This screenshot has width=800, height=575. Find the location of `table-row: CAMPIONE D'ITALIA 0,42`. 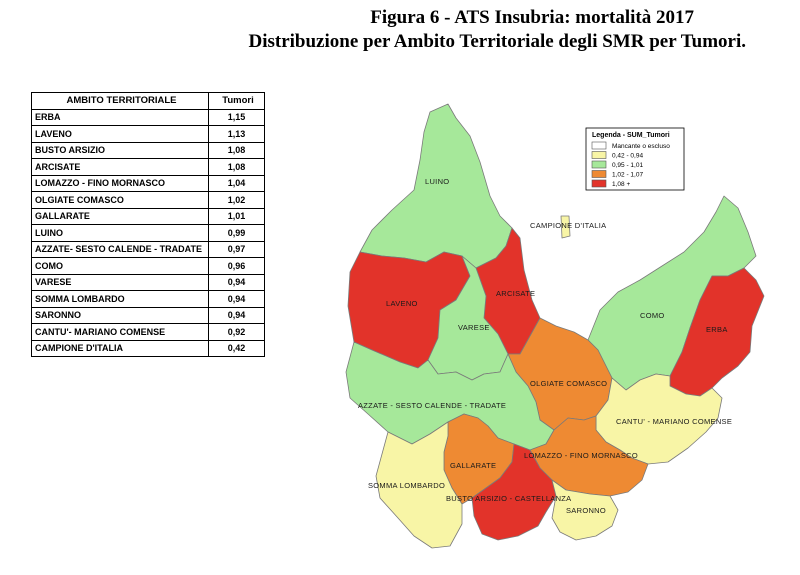

table-row: CAMPIONE D'ITALIA 0,42 is located at coordinates (148, 348).